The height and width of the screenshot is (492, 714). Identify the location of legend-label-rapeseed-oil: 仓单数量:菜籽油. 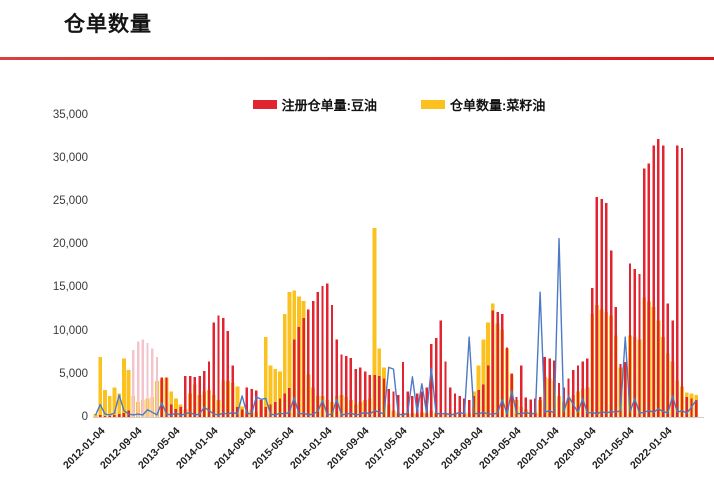
(498, 105).